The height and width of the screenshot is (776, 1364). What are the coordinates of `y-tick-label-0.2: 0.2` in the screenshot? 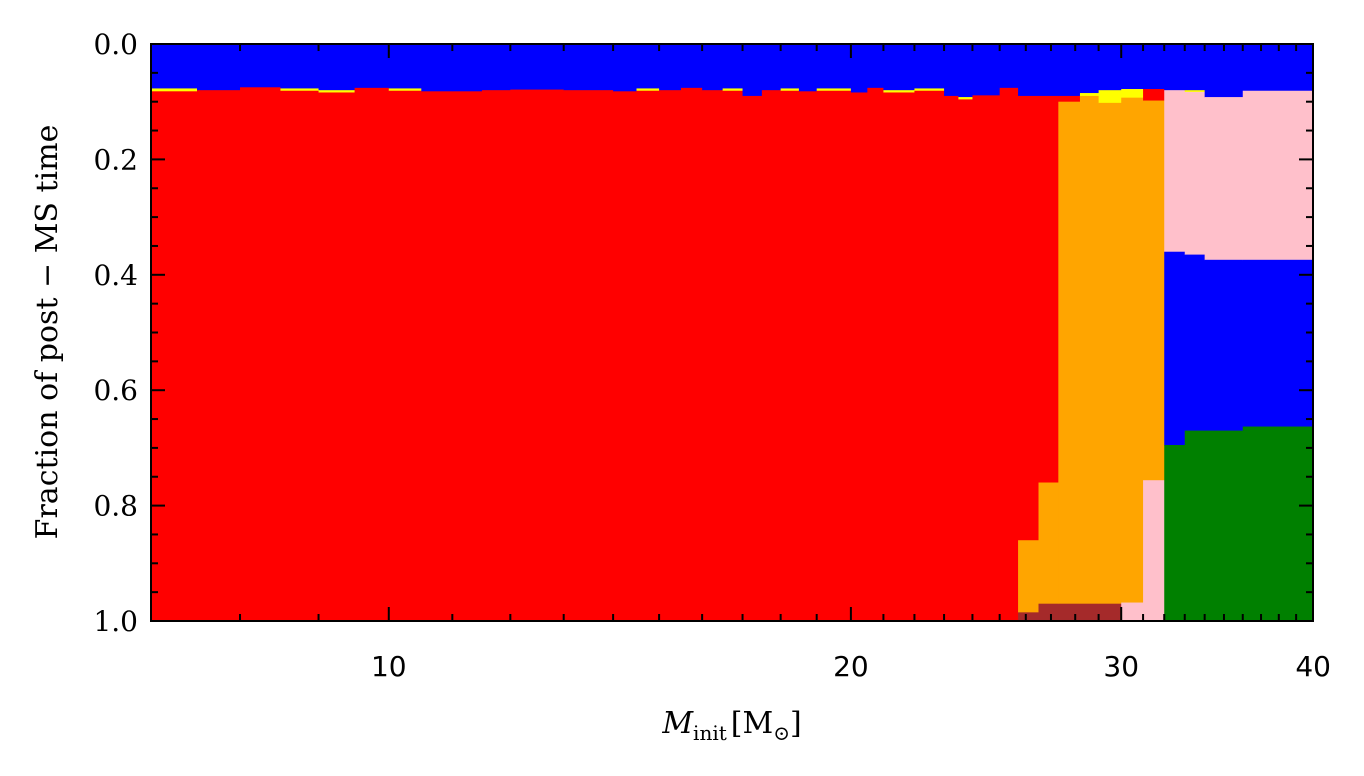 It's located at (115, 159).